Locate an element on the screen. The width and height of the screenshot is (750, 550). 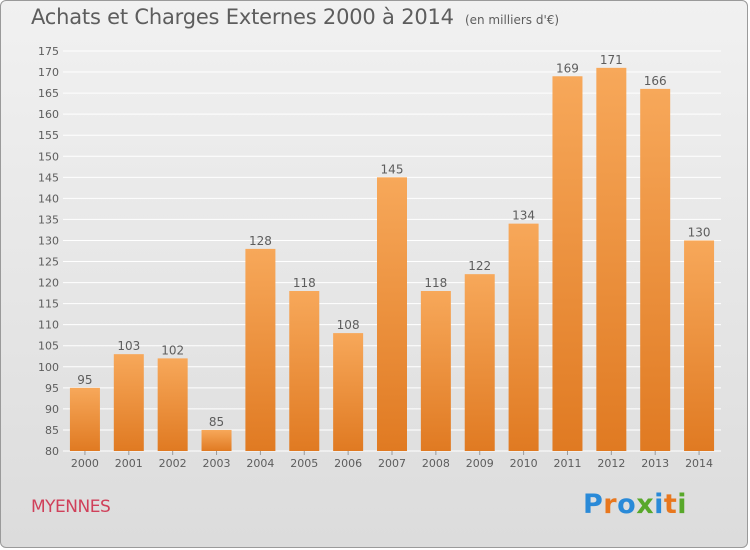
bar-value-label: 171 is located at coordinates (611, 60).